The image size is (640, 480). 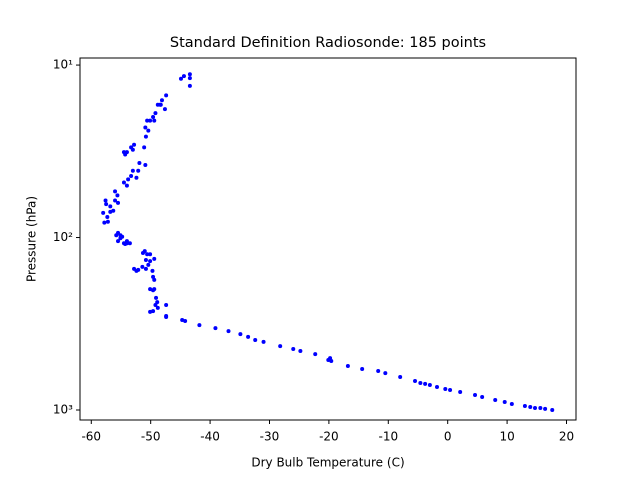 I want to click on y-tick-label: 10², so click(x=63, y=237).